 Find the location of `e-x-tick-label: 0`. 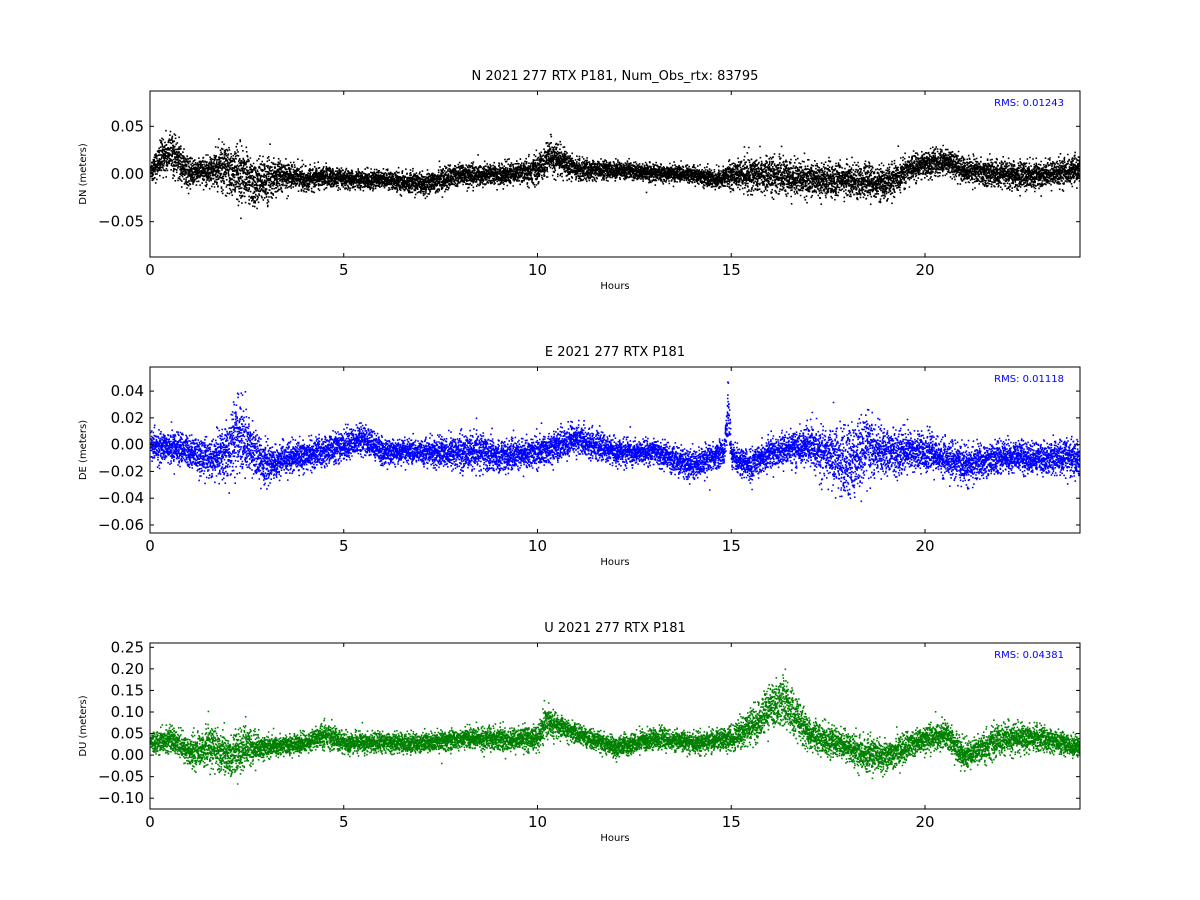

e-x-tick-label: 0 is located at coordinates (150, 546).